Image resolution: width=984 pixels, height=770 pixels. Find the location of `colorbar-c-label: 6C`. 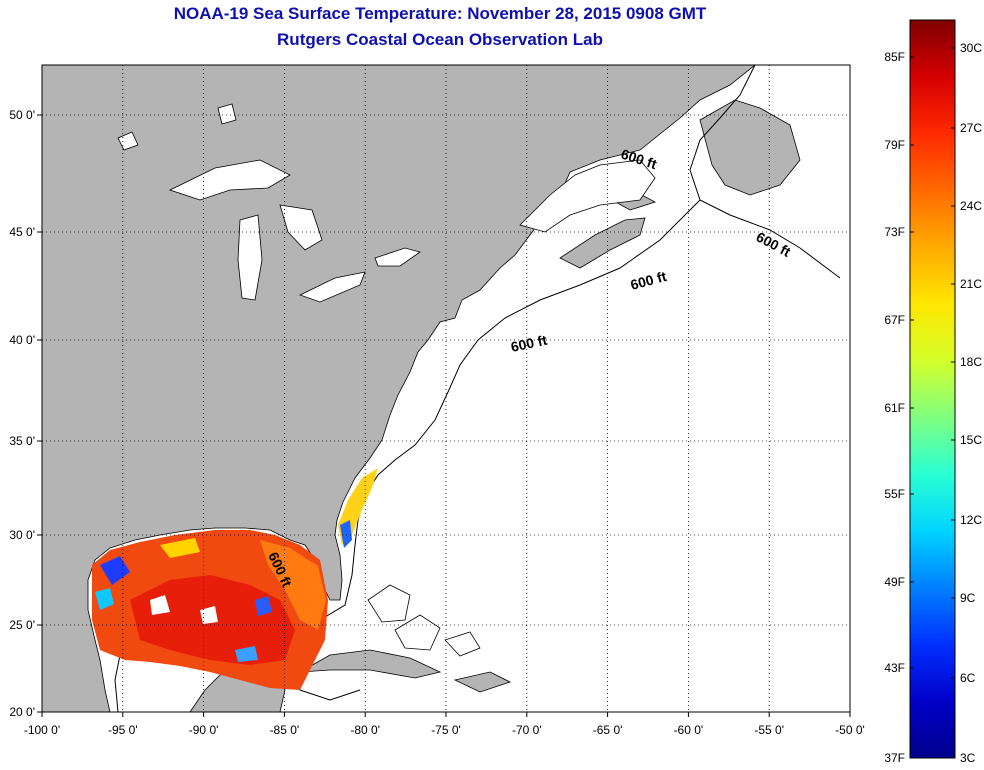

colorbar-c-label: 6C is located at coordinates (968, 678).